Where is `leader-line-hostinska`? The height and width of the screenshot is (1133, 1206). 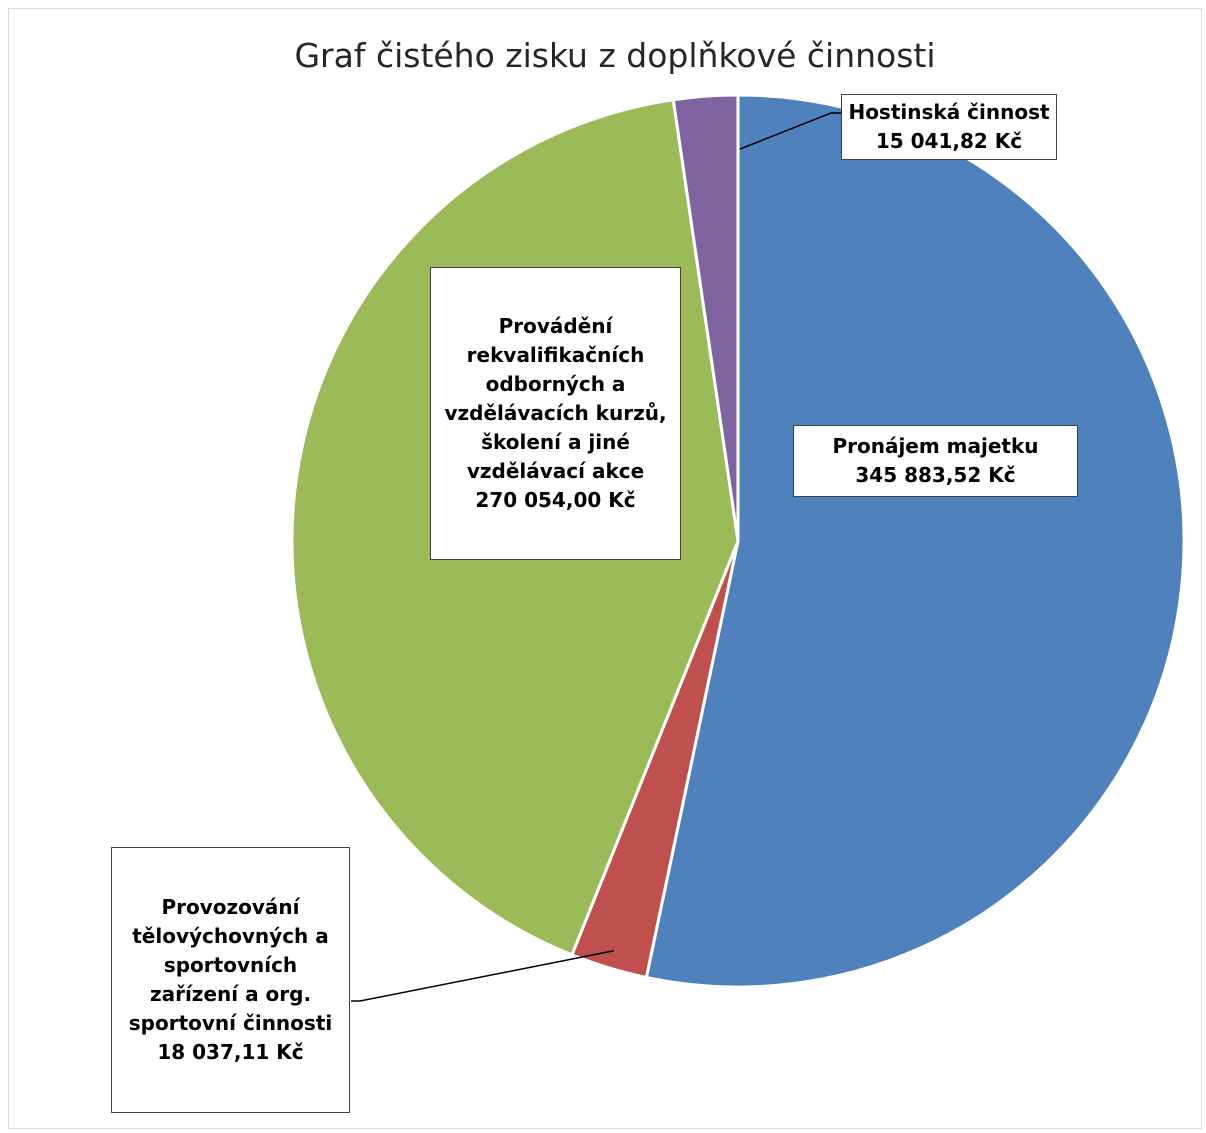 leader-line-hostinska is located at coordinates (790, 131).